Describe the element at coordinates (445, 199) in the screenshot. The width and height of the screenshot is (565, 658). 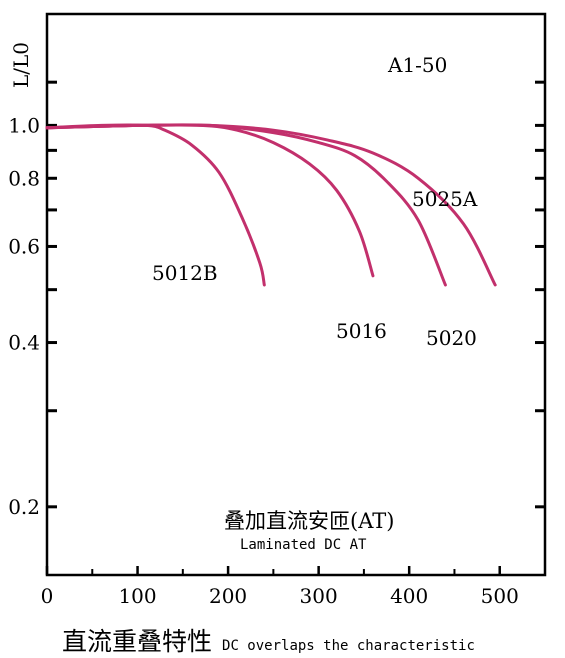
I see `series-label-5025a: 5025A` at that location.